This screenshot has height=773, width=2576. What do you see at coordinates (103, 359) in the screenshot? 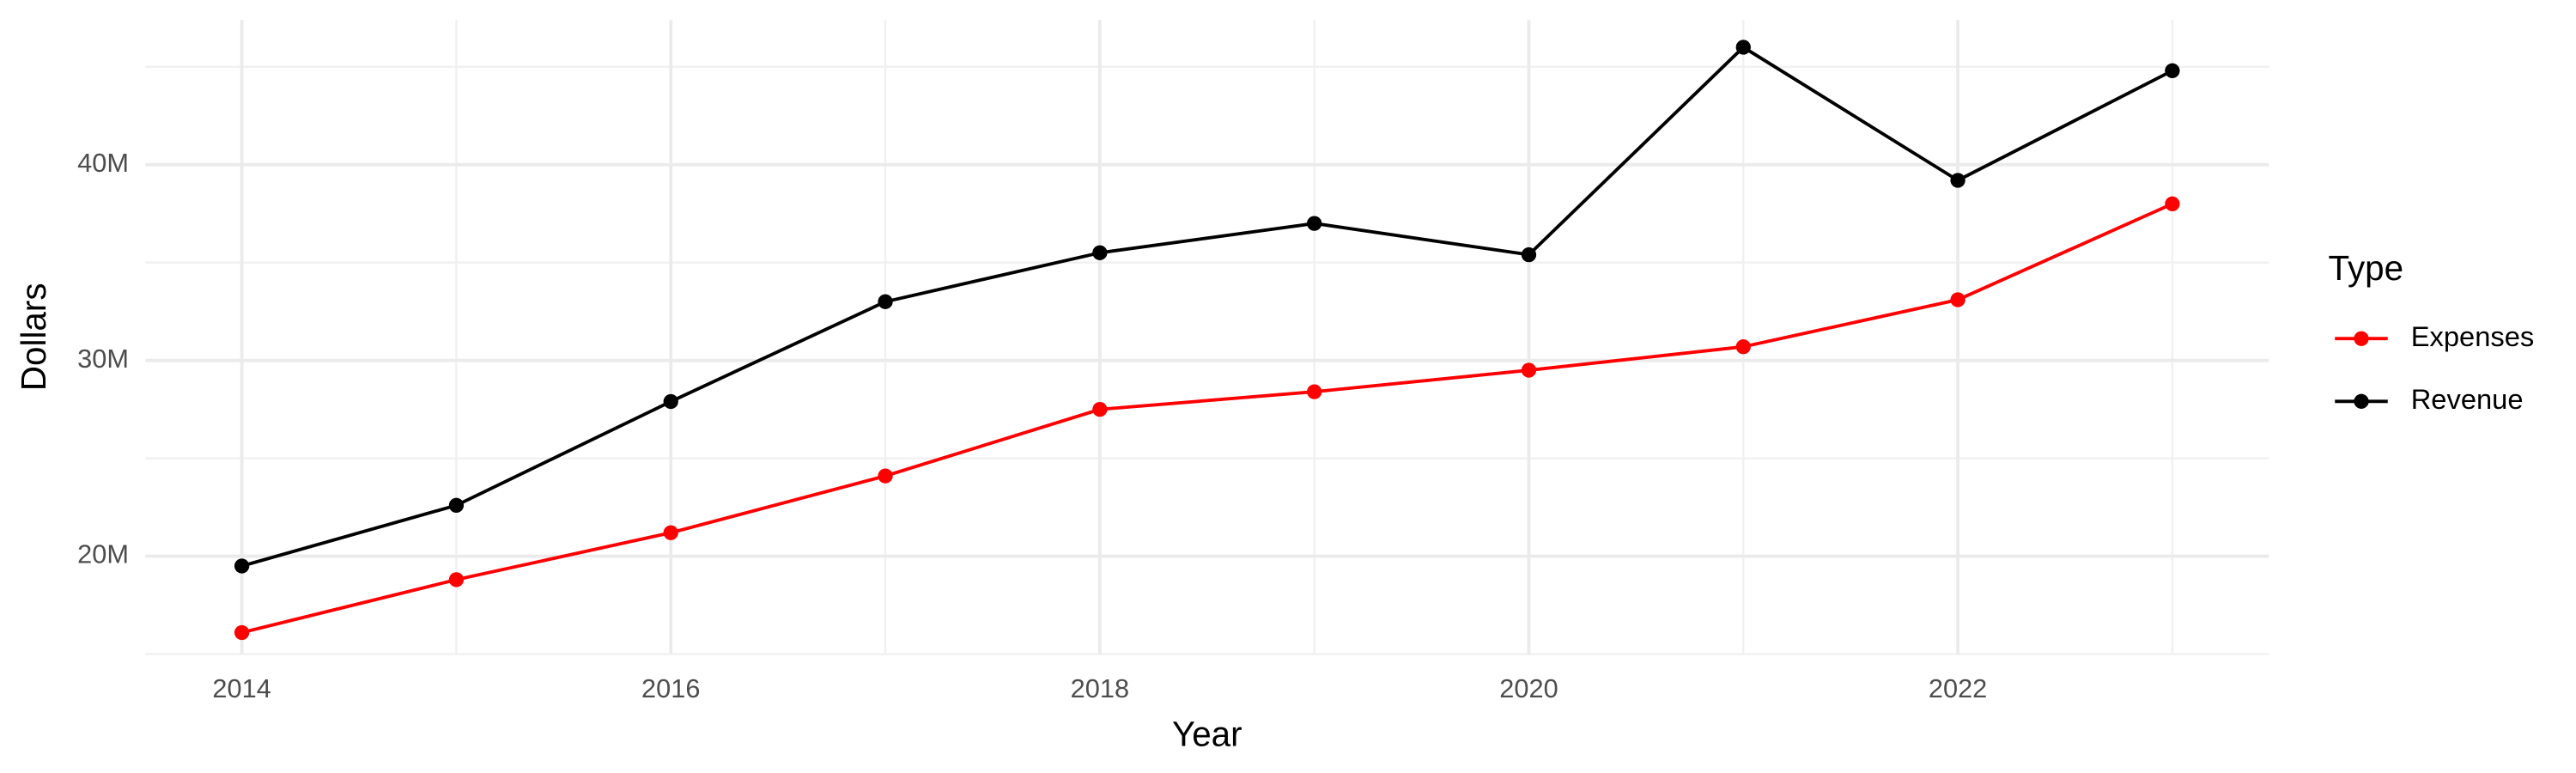
I see `y-tick-label: 30M` at bounding box center [103, 359].